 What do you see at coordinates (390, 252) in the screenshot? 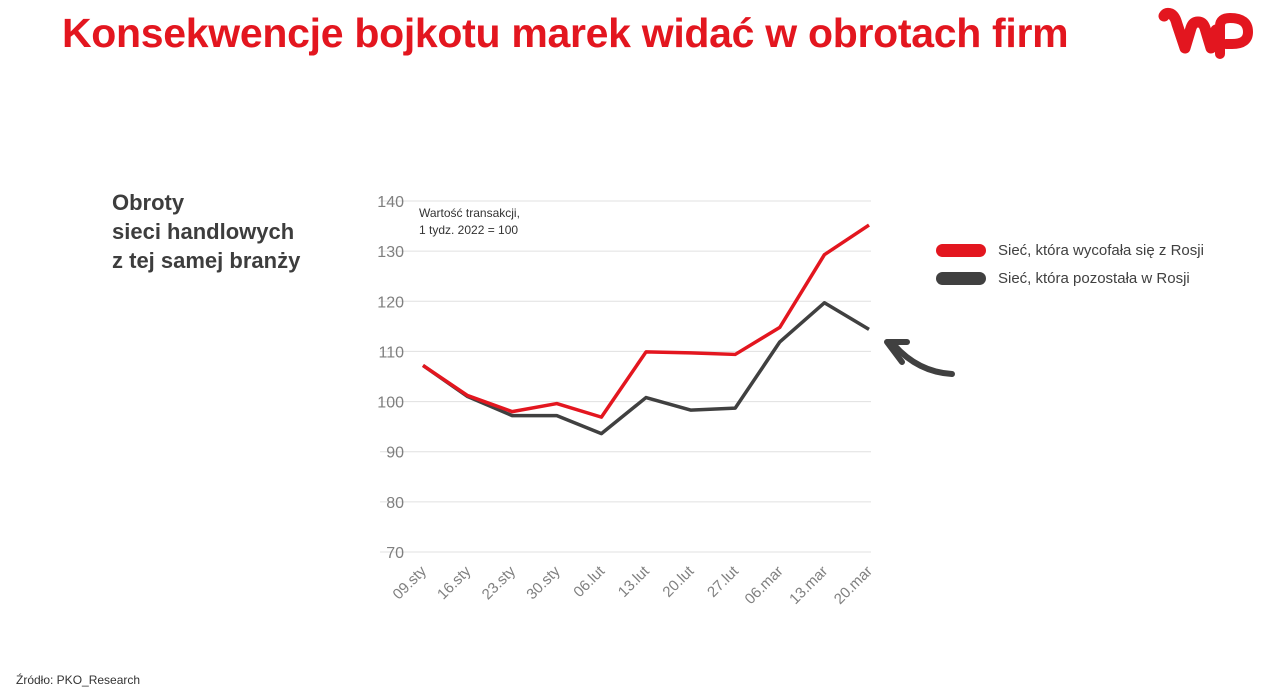
I see `y-tick-label: 130` at bounding box center [390, 252].